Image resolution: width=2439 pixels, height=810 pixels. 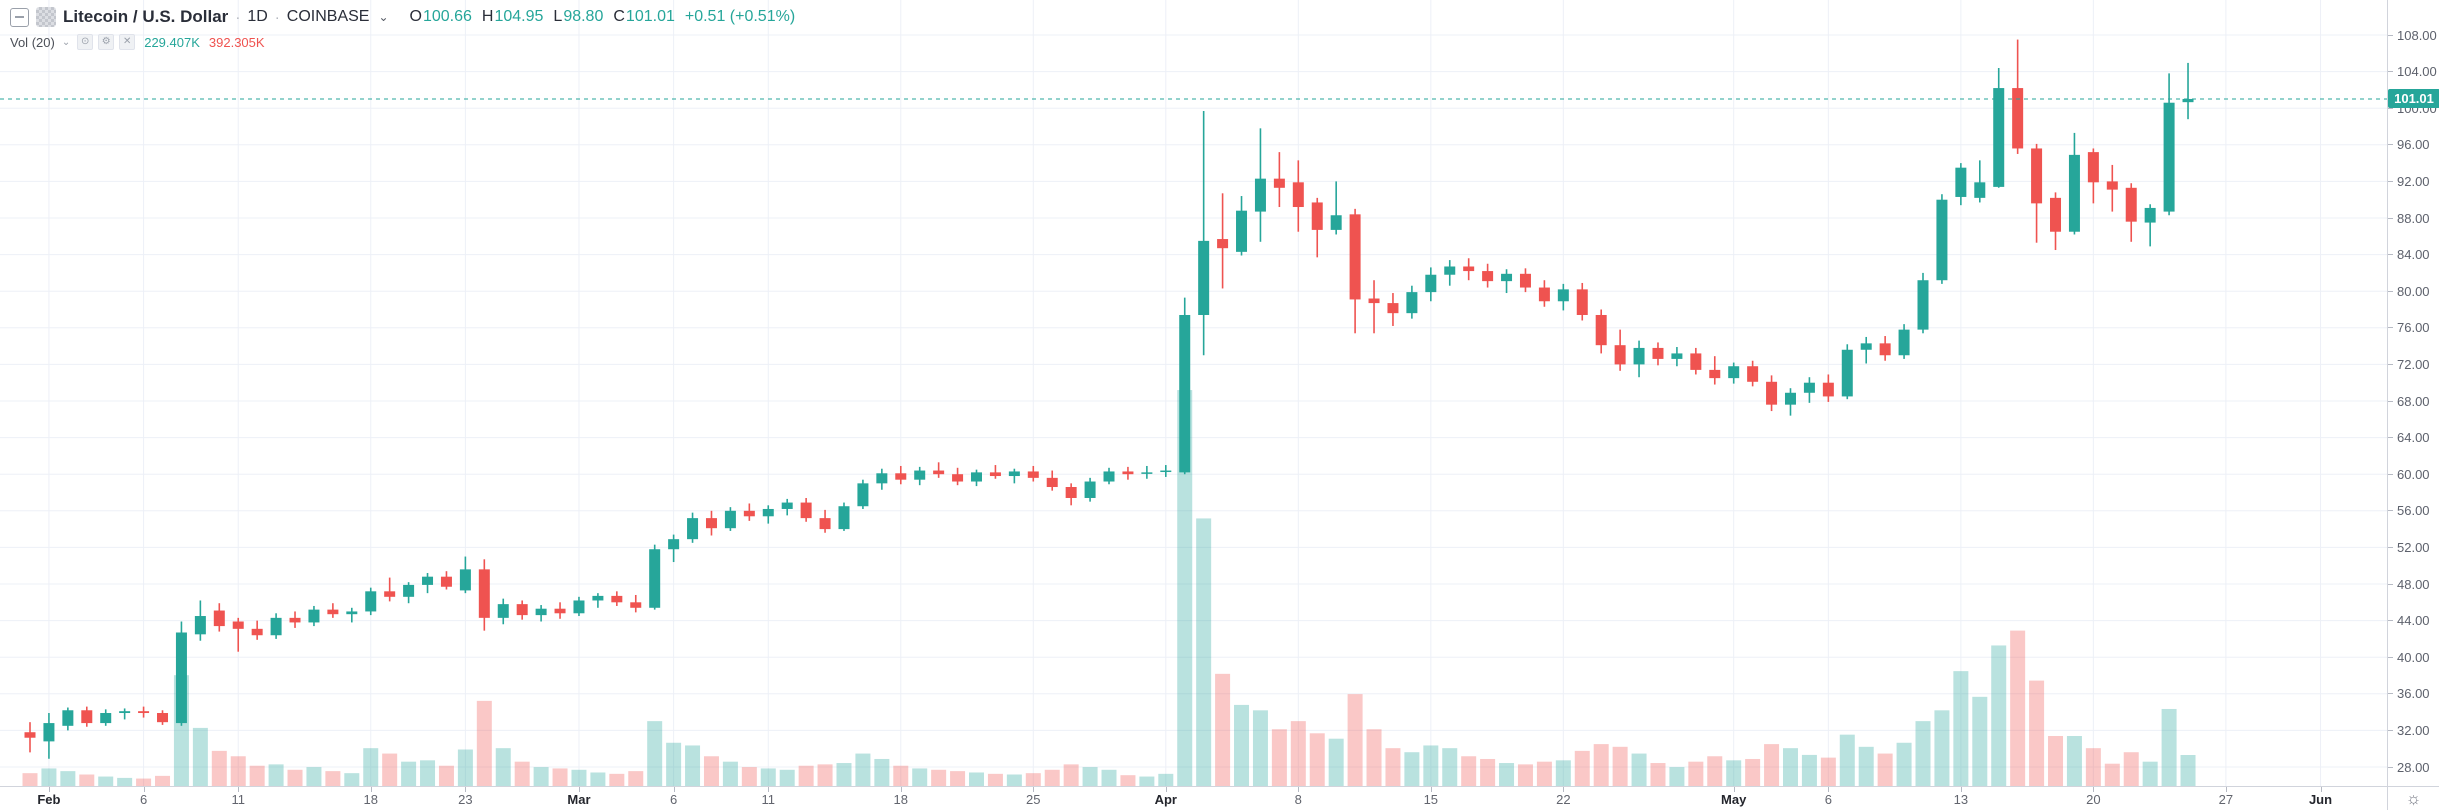 What do you see at coordinates (2413, 657) in the screenshot?
I see `price-tick-label: 40.00` at bounding box center [2413, 657].